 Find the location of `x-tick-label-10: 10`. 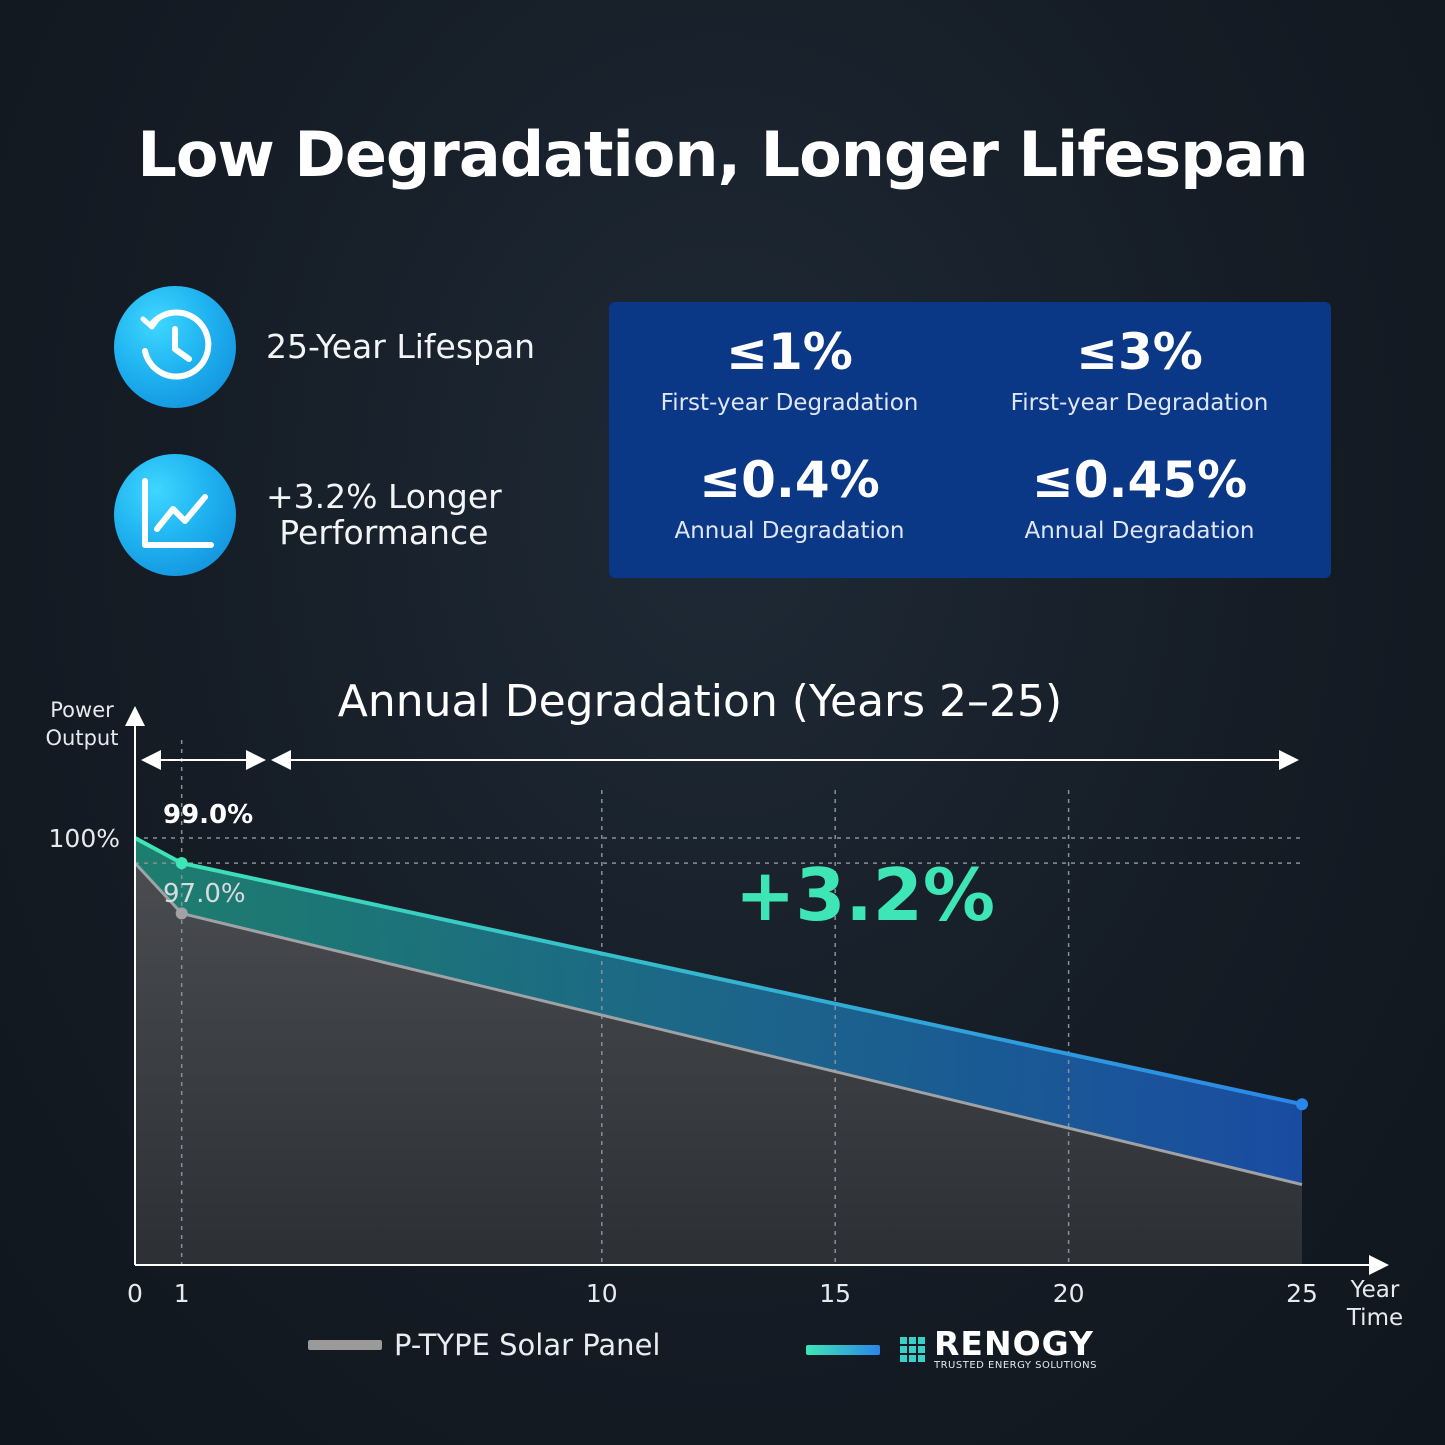

x-tick-label-10: 10 is located at coordinates (602, 1293).